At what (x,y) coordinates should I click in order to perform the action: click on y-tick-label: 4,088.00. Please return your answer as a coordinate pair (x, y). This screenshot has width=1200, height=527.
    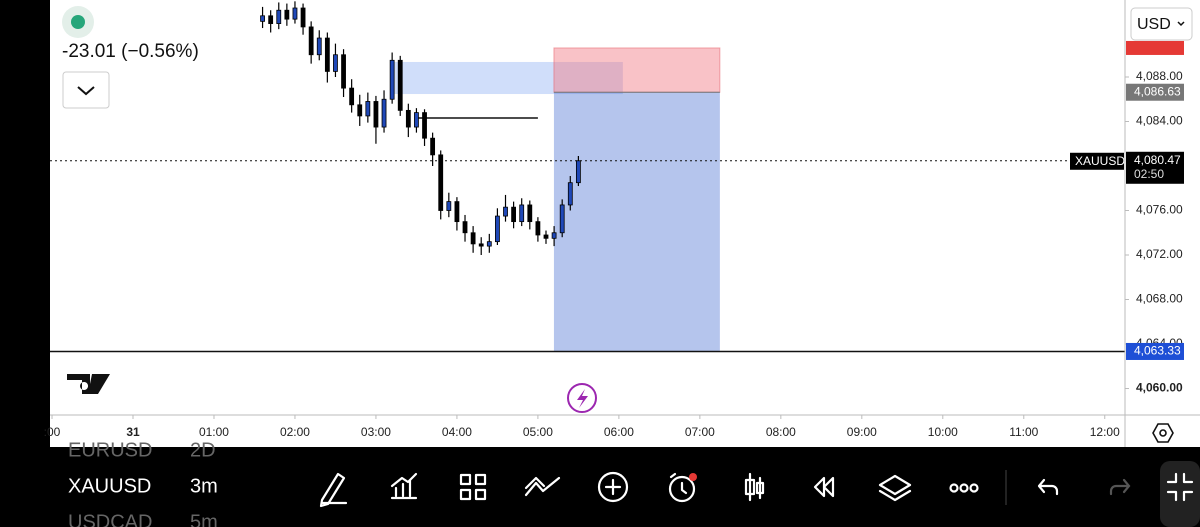
    Looking at the image, I should click on (1159, 76).